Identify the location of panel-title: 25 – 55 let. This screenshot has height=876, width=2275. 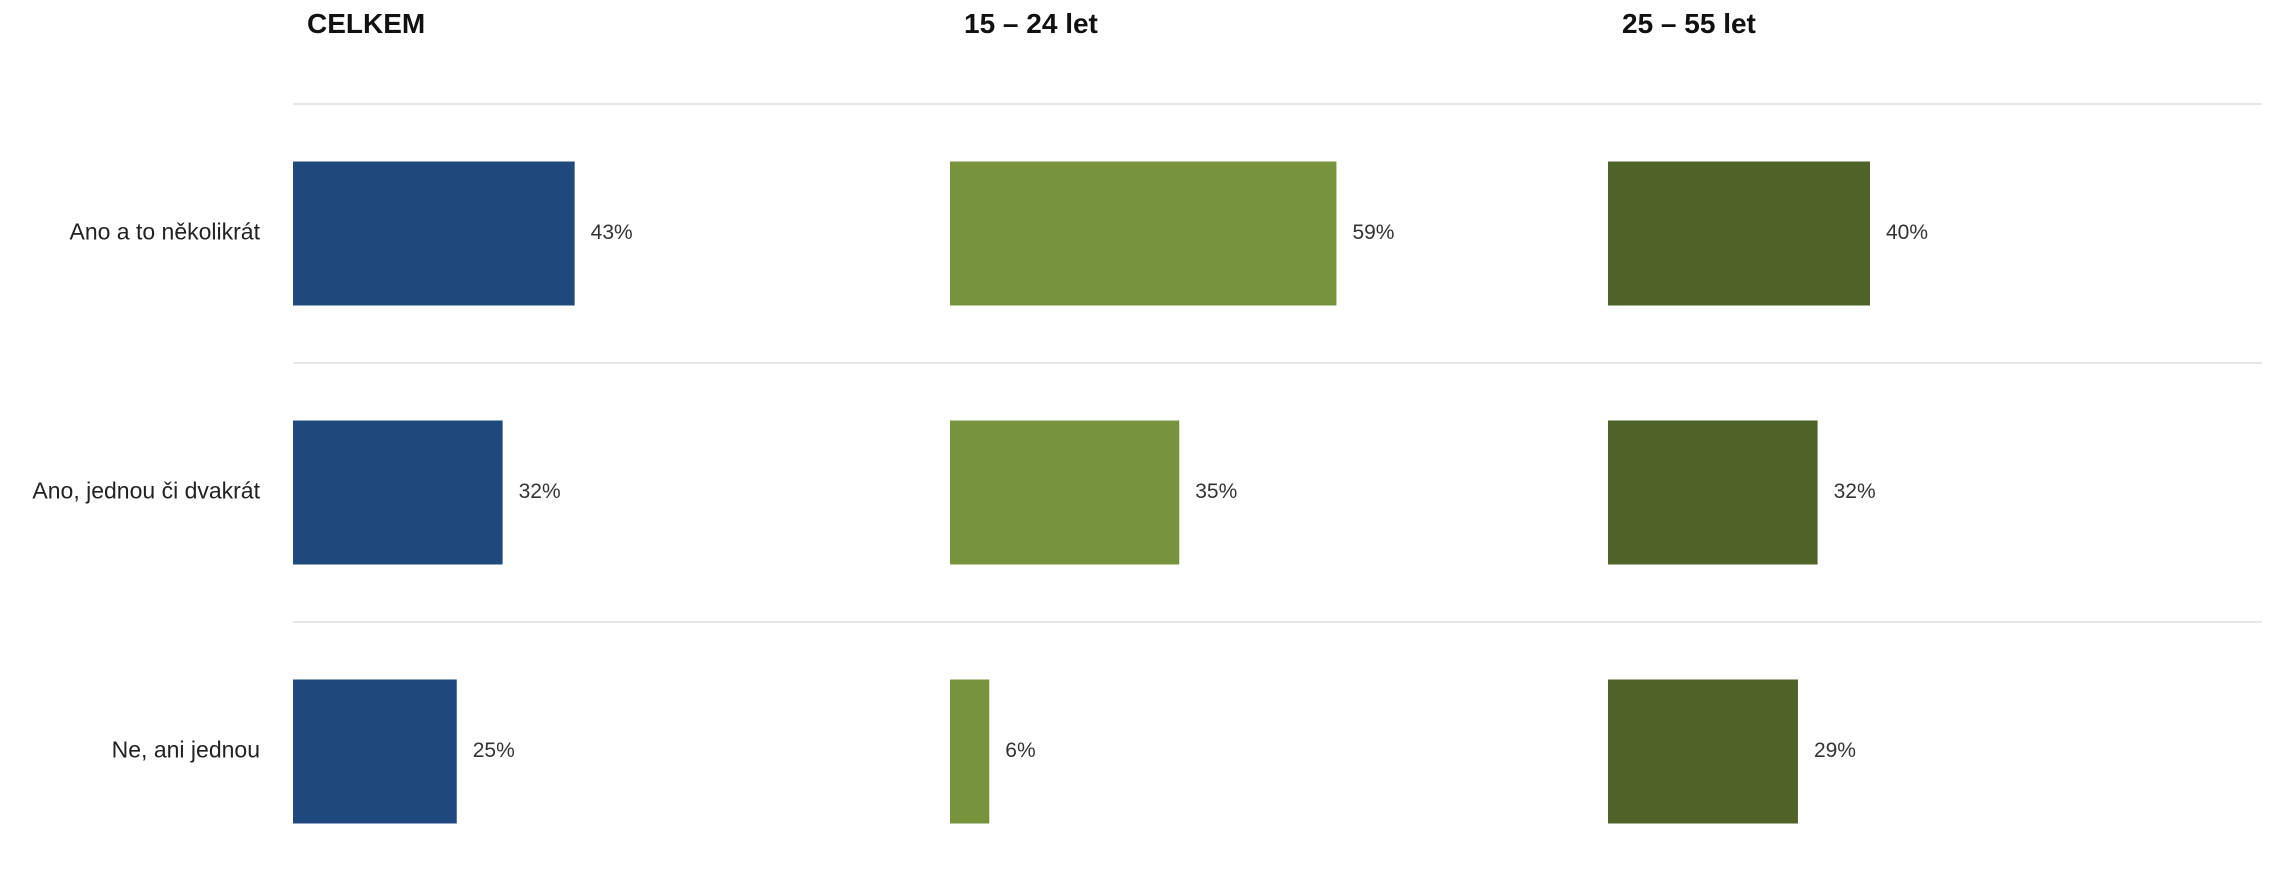
(1689, 23).